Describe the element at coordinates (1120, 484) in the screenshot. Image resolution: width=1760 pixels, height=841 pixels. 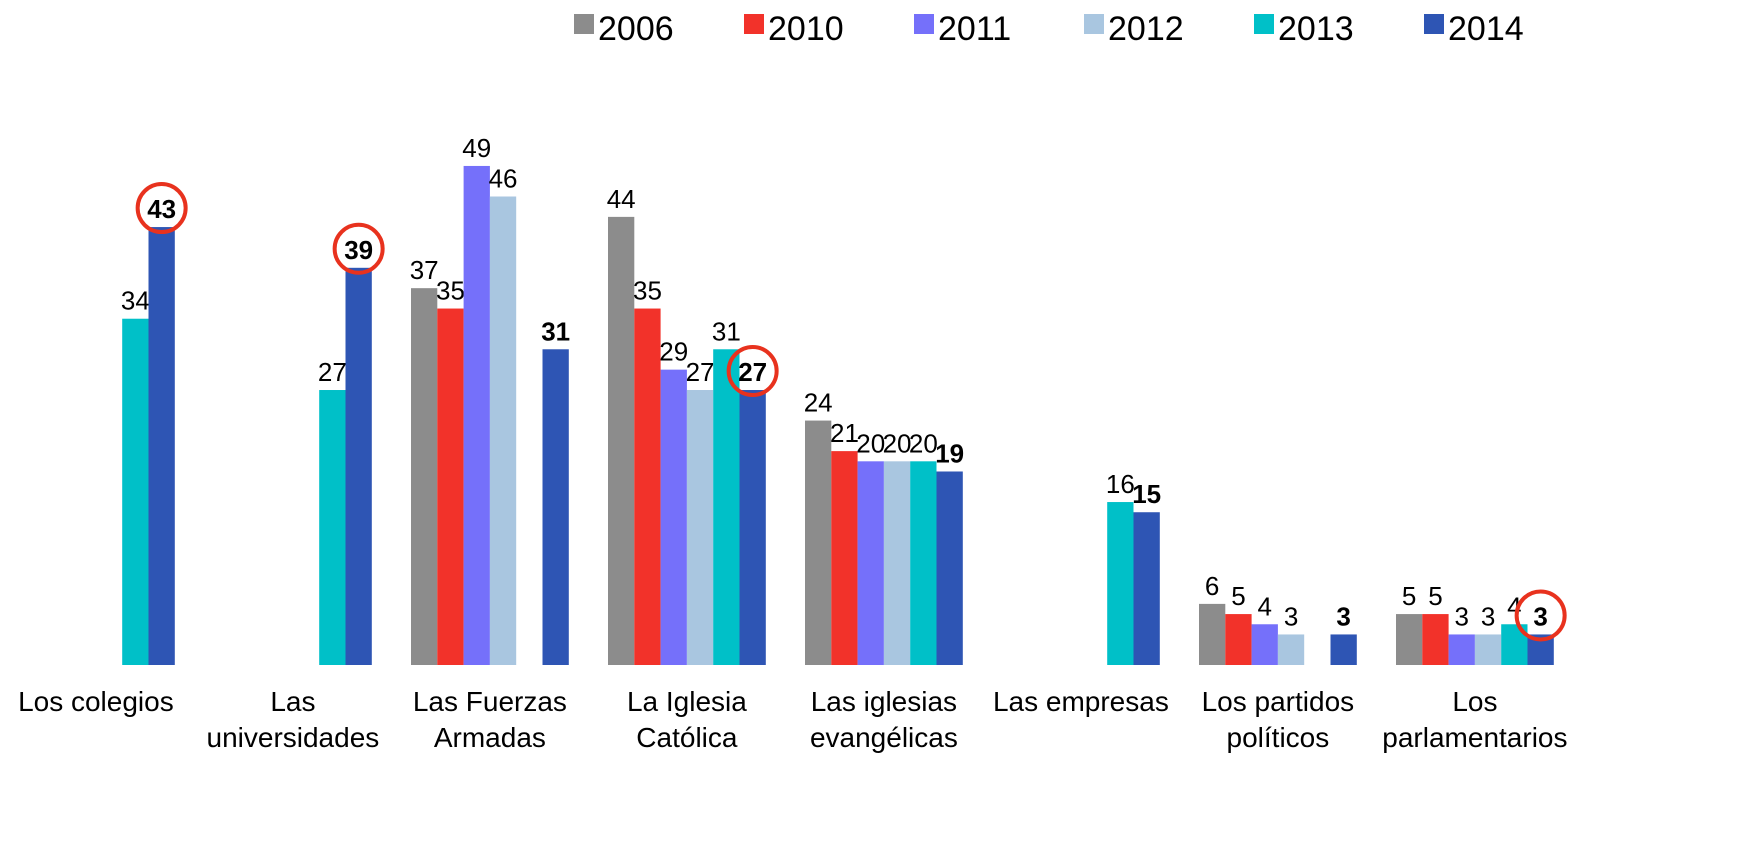
I see `value-label: 16` at that location.